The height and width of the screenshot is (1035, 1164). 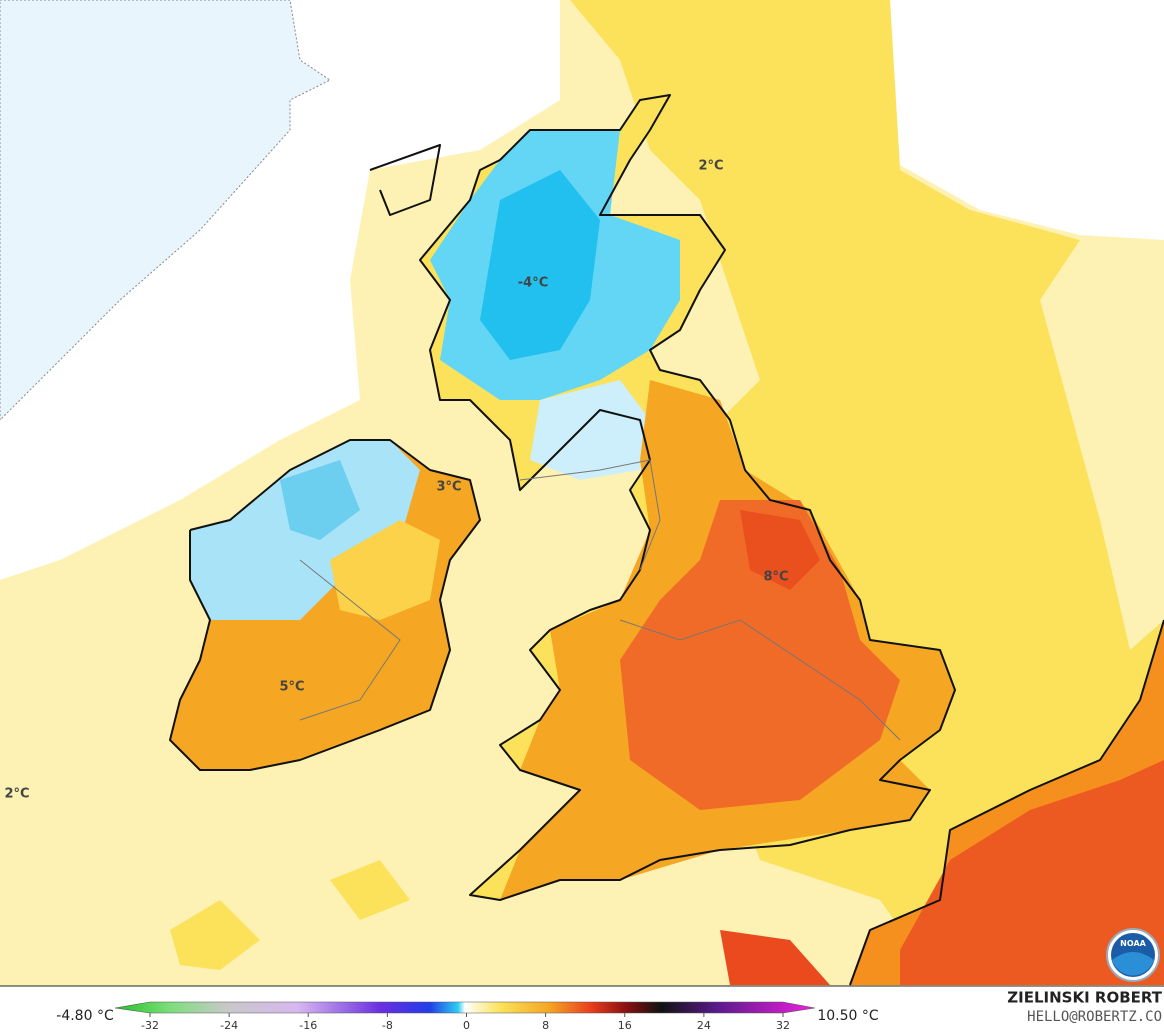 What do you see at coordinates (1094, 1017) in the screenshot?
I see `email: HELLO@ROBERTZ.CO` at bounding box center [1094, 1017].